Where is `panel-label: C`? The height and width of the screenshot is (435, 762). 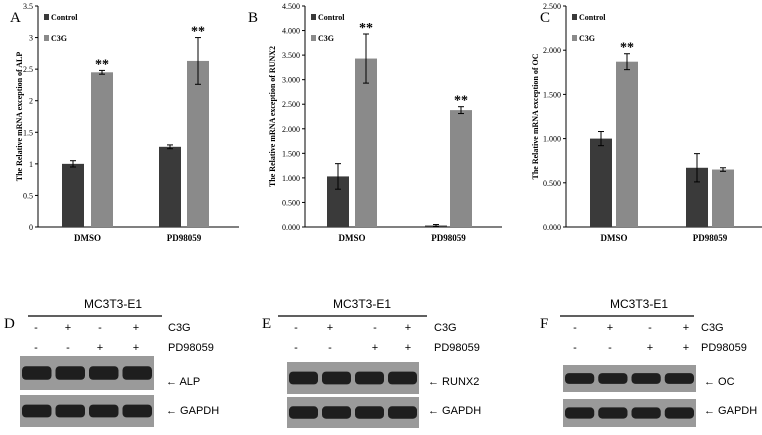 panel-label: C is located at coordinates (545, 18).